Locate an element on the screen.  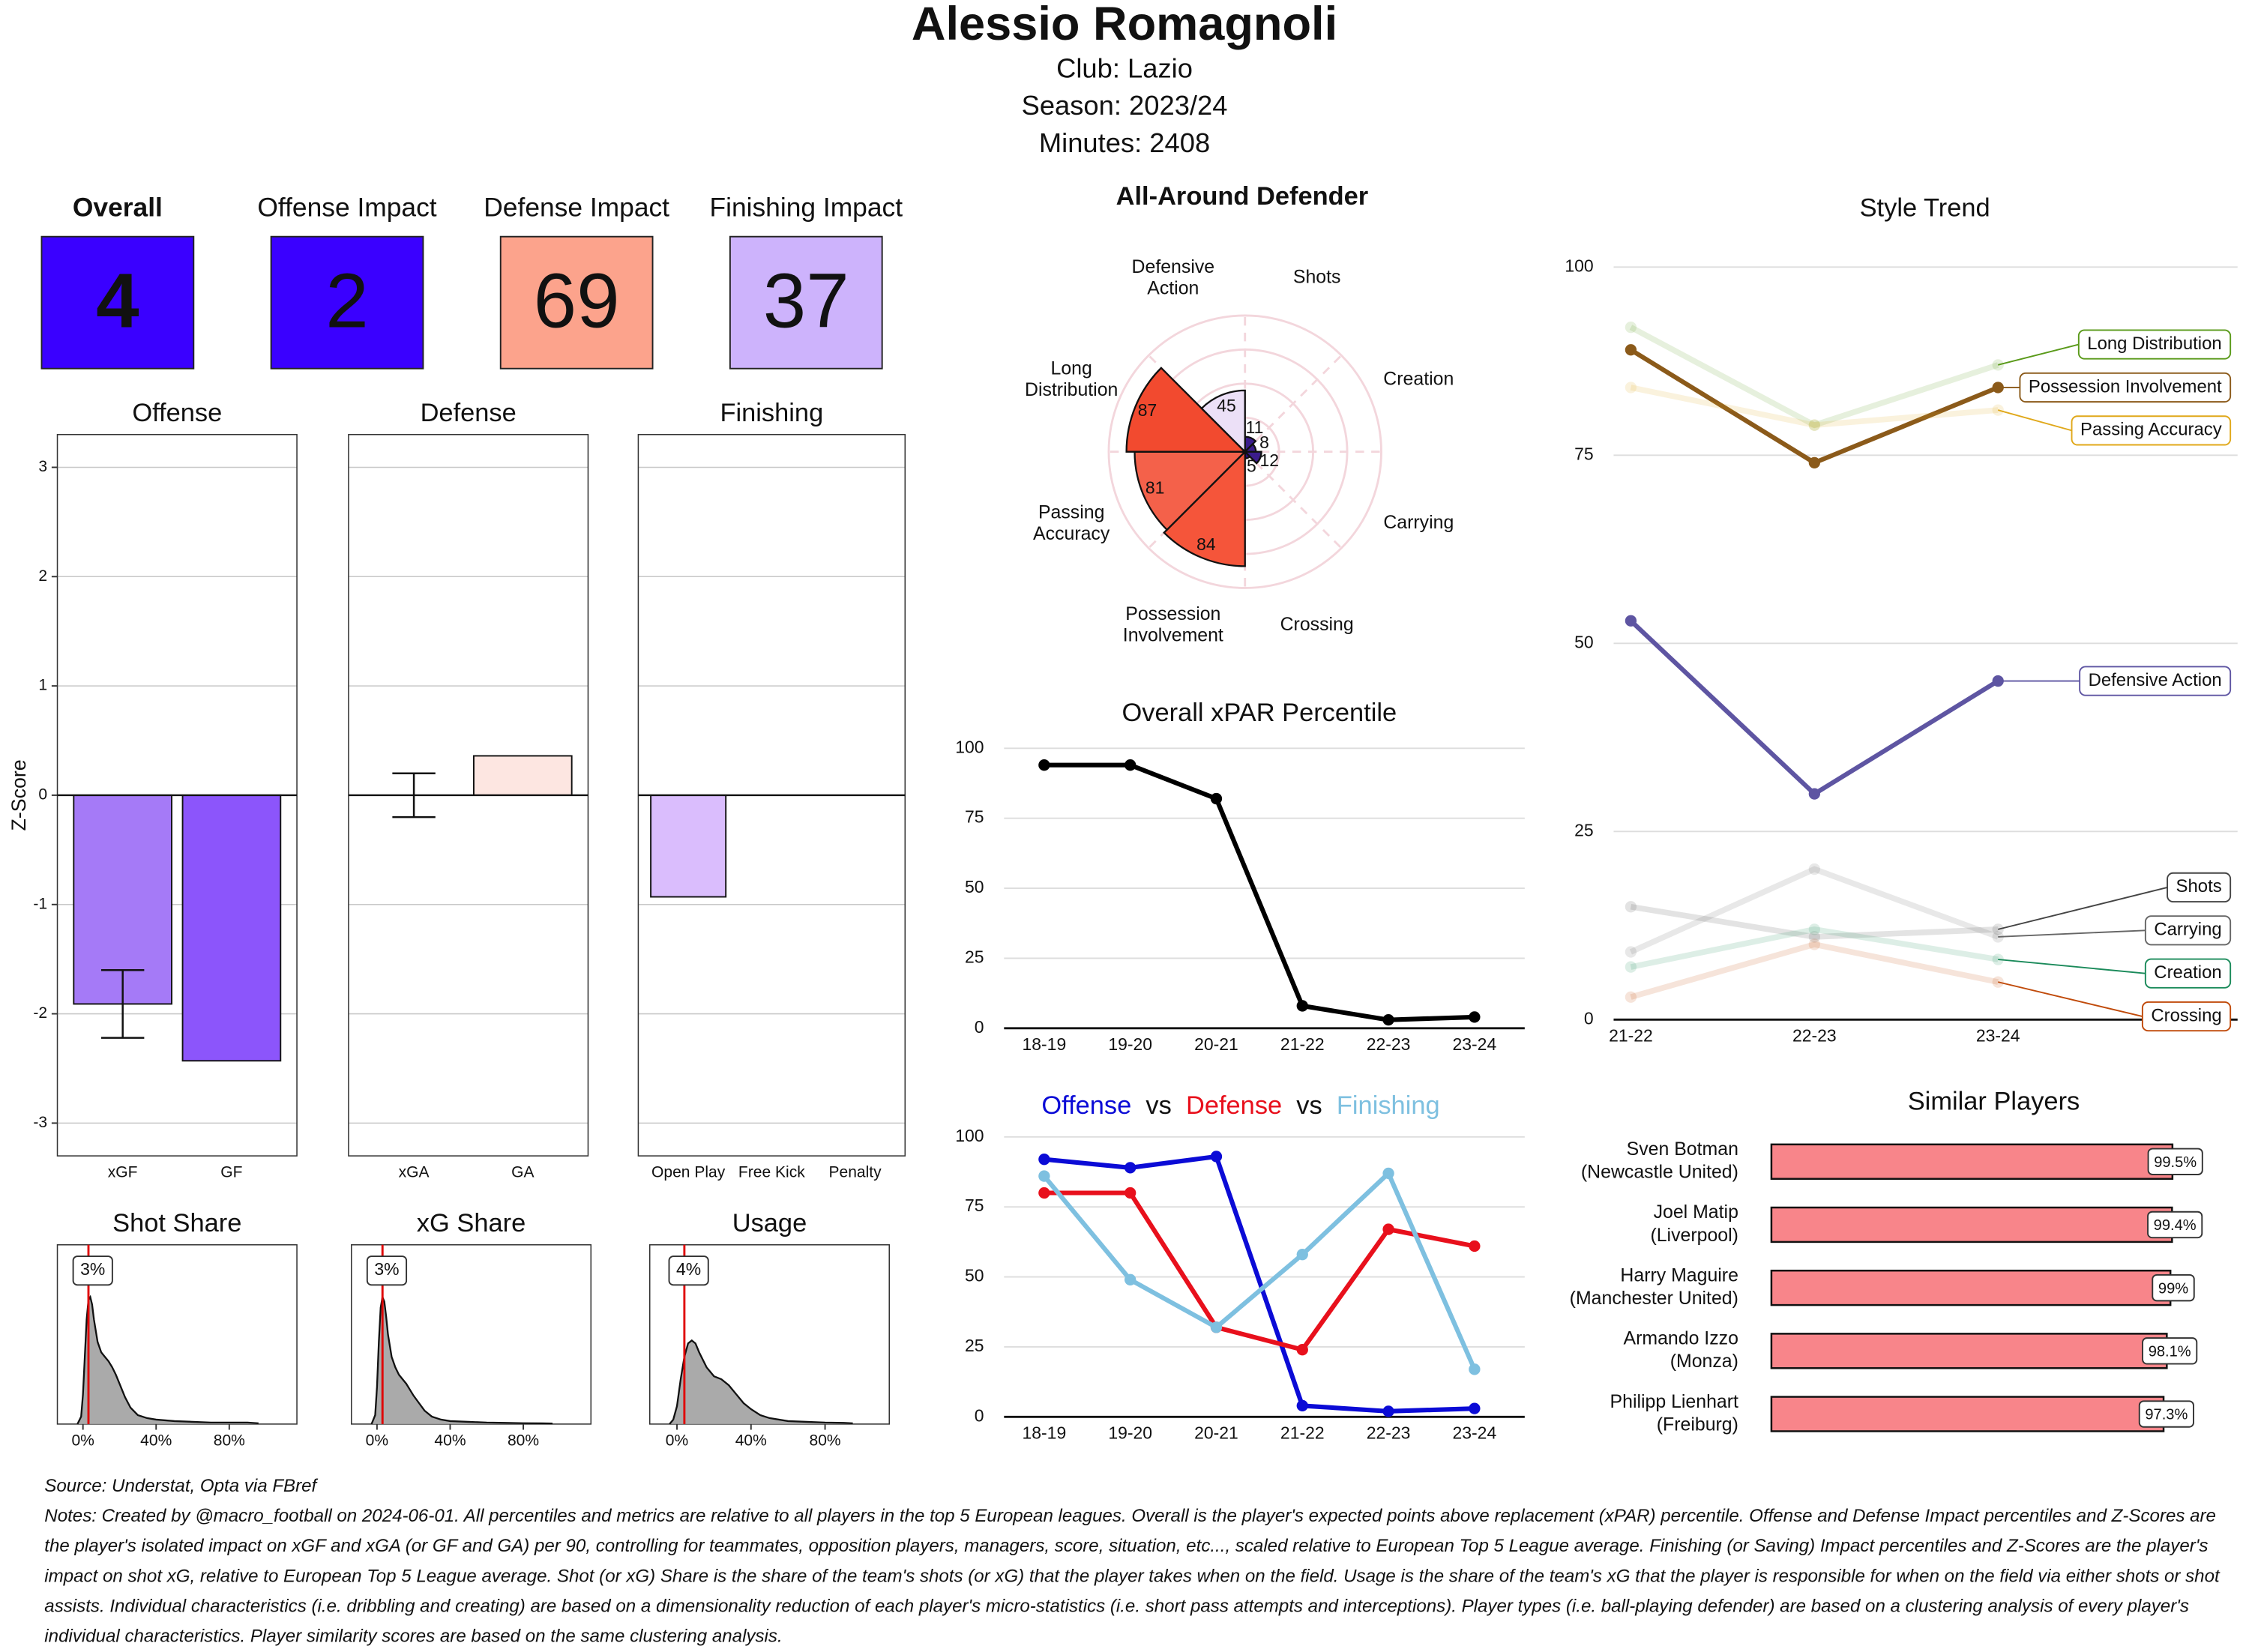
player-club: (Manchester United) is located at coordinates (1654, 1298).